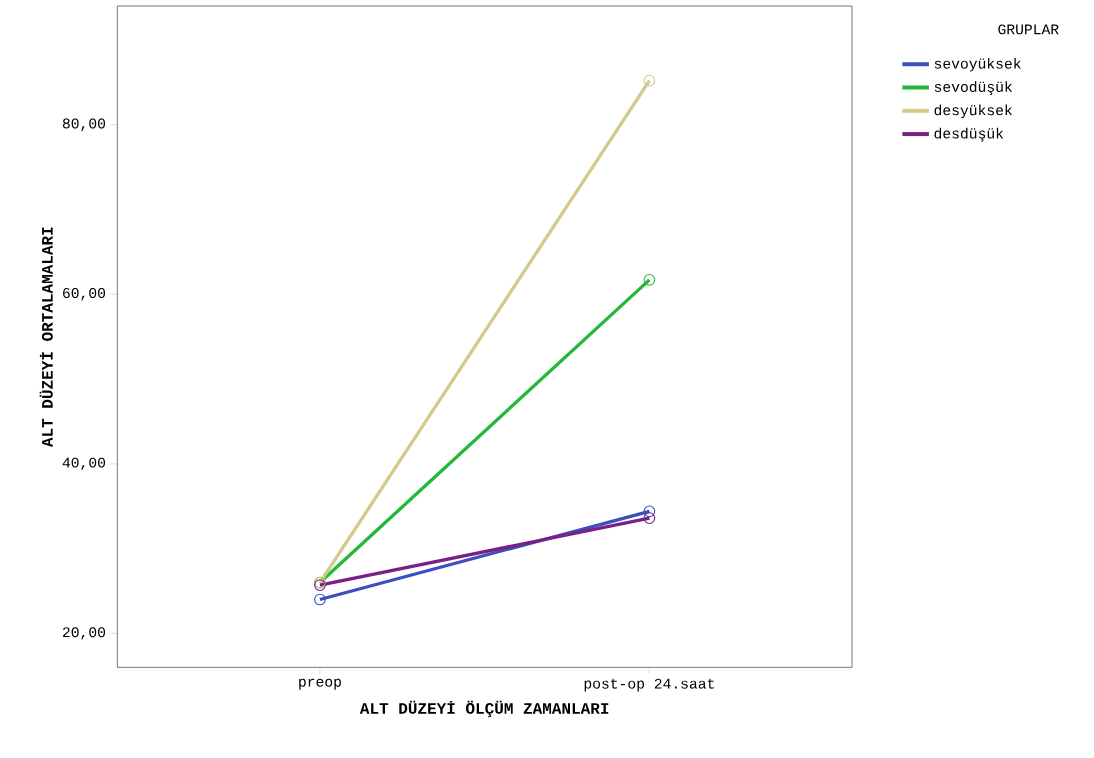 Image resolution: width=1094 pixels, height=758 pixels. What do you see at coordinates (649, 685) in the screenshot?
I see `x-tick-label: post-op 24.saat` at bounding box center [649, 685].